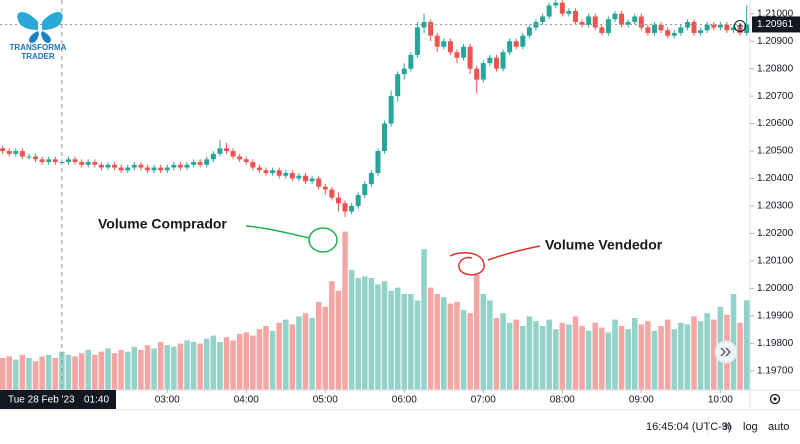 Image resolution: width=800 pixels, height=444 pixels. I want to click on y-tick-label: 1.19900, so click(775, 315).